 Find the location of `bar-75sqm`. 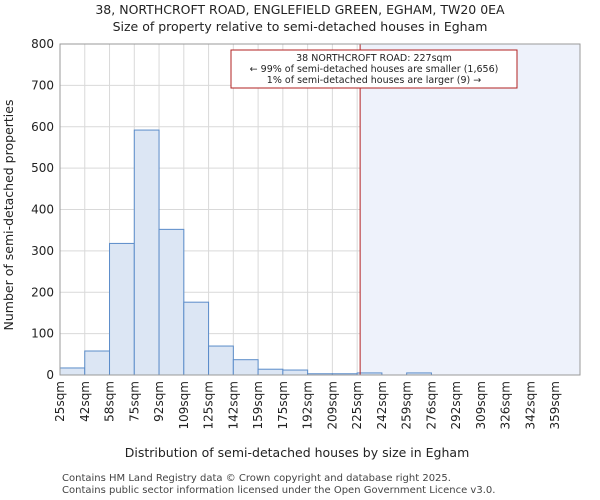

bar-75sqm is located at coordinates (146, 252).